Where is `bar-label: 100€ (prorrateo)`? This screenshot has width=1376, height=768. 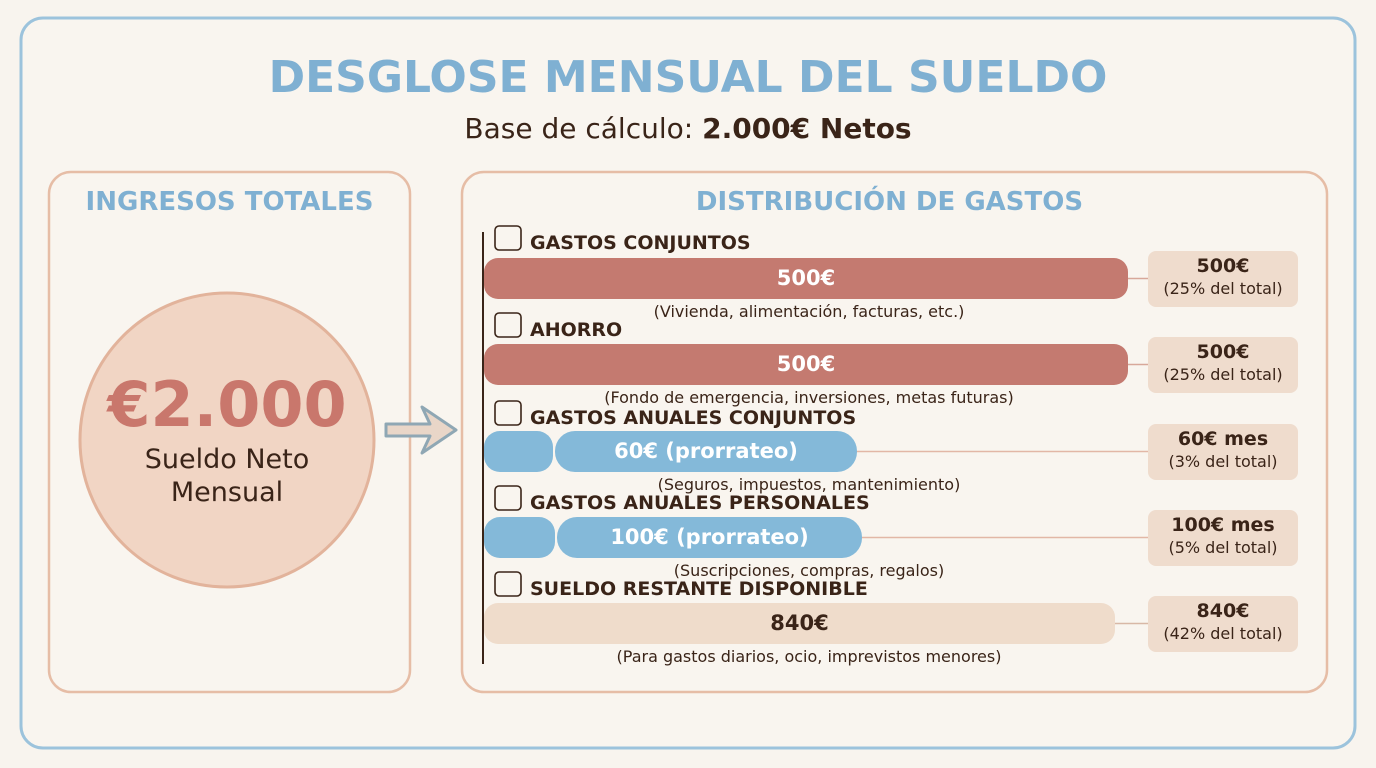
bar-label: 100€ (prorrateo) is located at coordinates (709, 537).